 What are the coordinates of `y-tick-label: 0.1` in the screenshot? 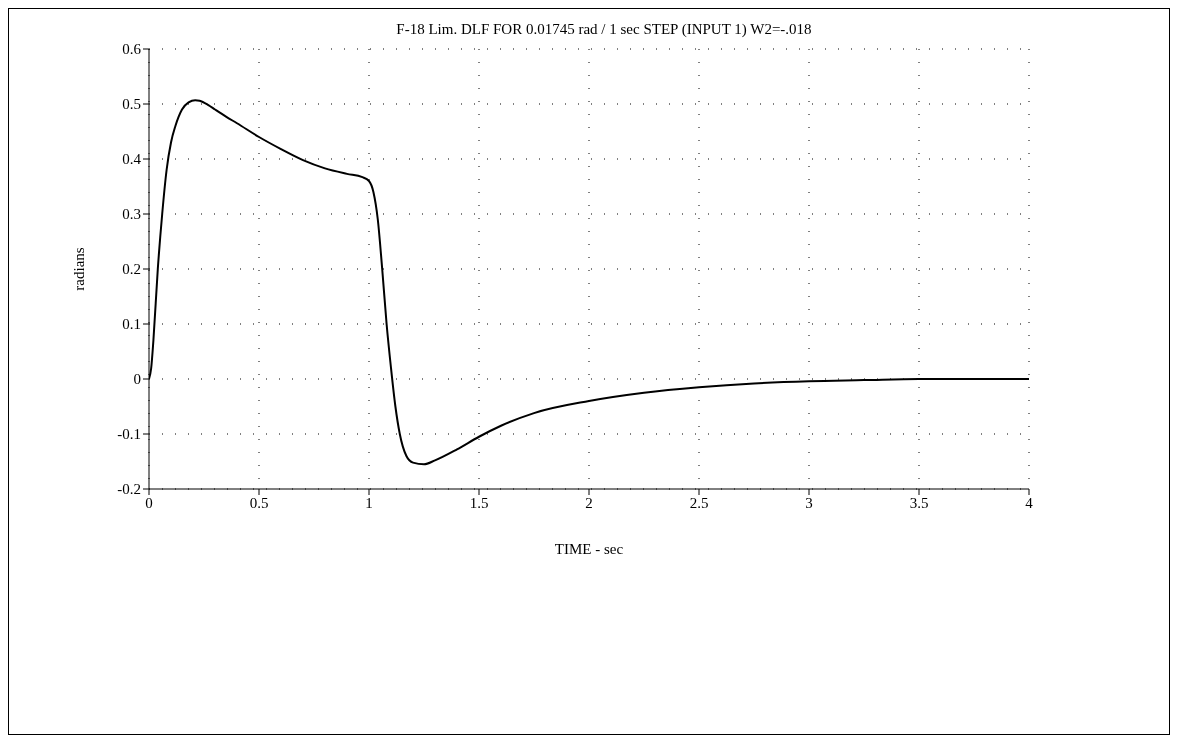 It's located at (131, 324).